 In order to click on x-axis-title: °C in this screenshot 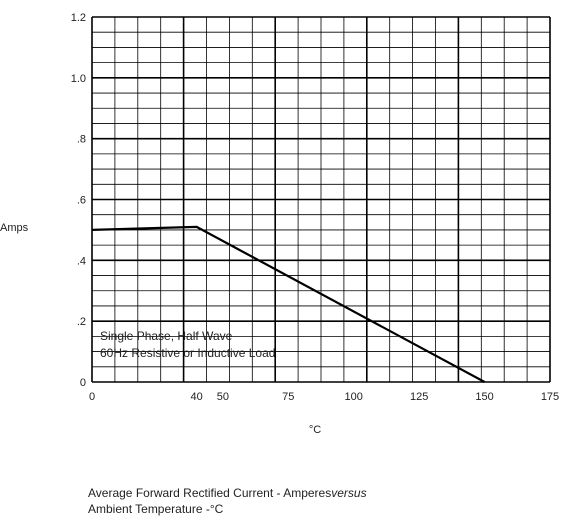, I will do `click(315, 430)`.